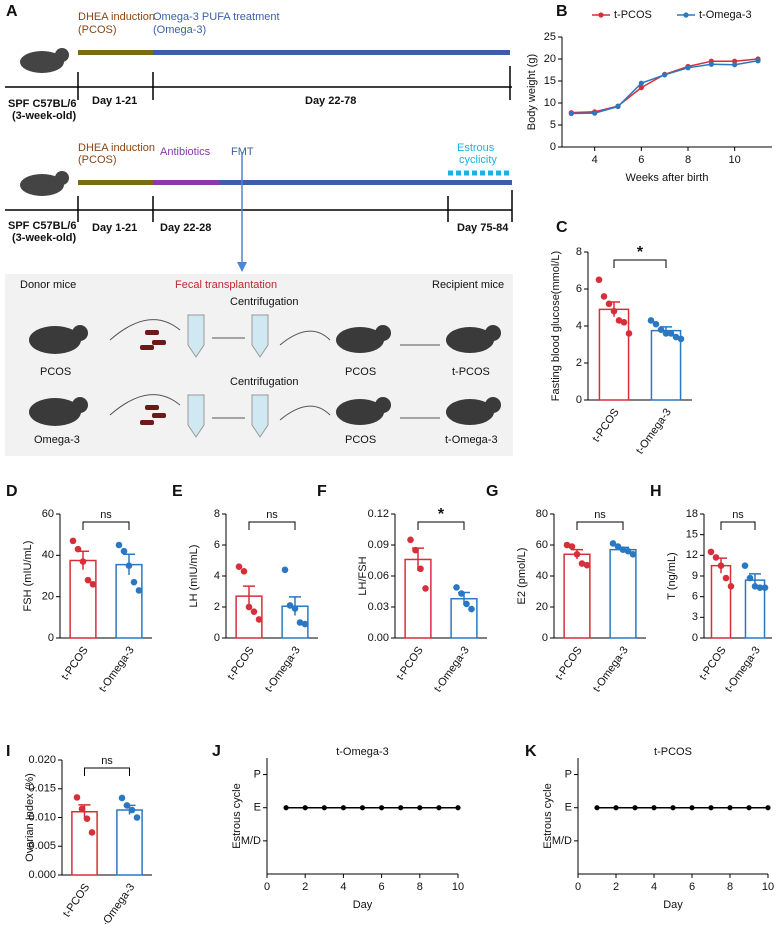 The height and width of the screenshot is (929, 777). I want to click on phase-label: FMT, so click(242, 152).